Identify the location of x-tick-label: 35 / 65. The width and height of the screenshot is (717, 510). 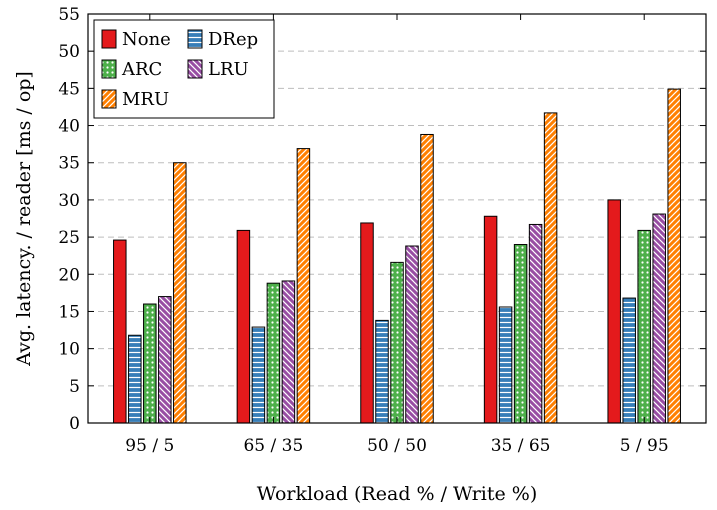
(521, 446).